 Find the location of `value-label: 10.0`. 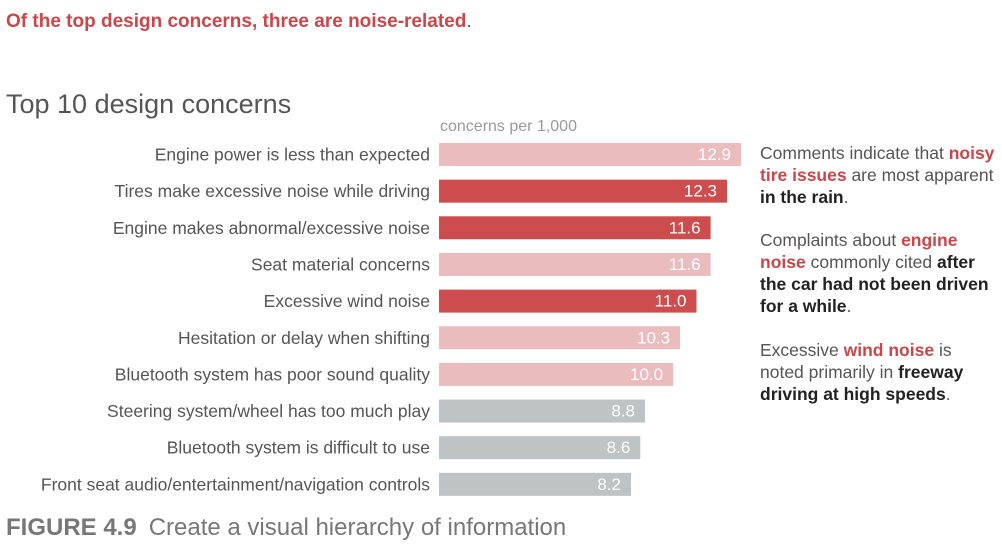

value-label: 10.0 is located at coordinates (646, 374).